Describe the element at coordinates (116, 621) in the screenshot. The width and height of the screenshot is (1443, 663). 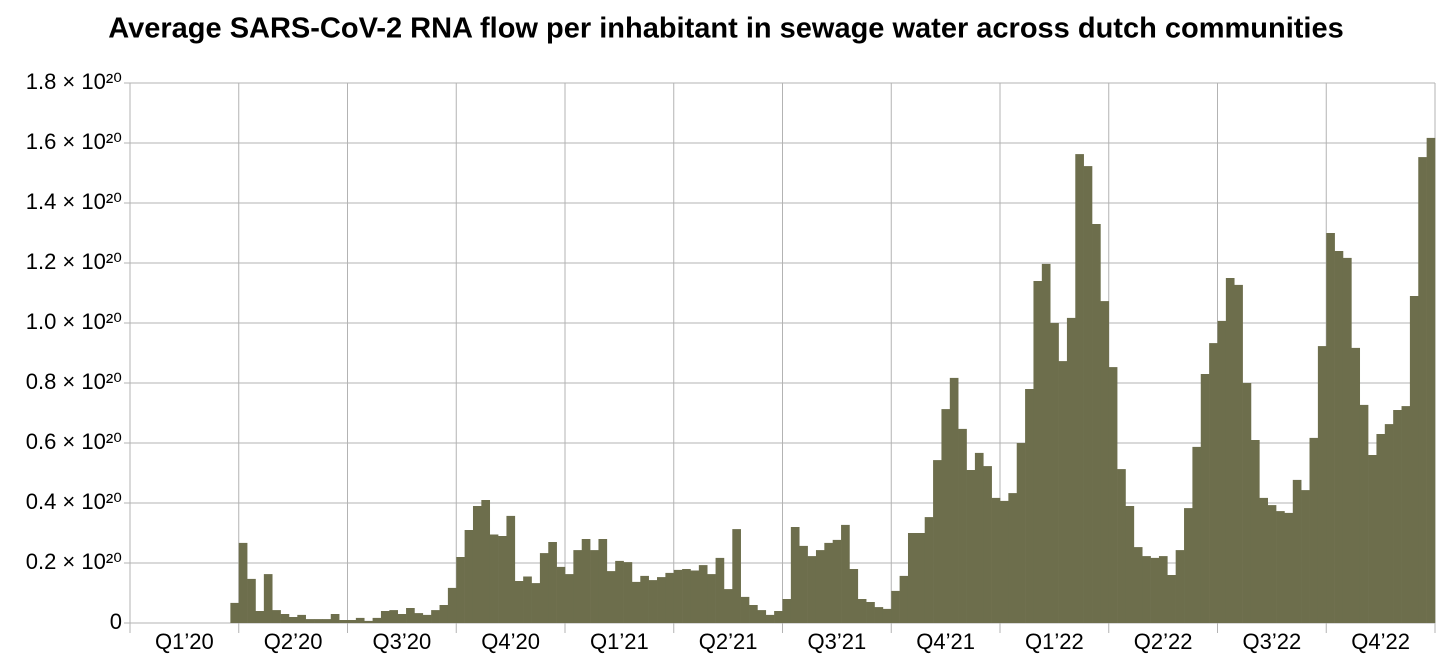
I see `y-tick-label: 0` at that location.